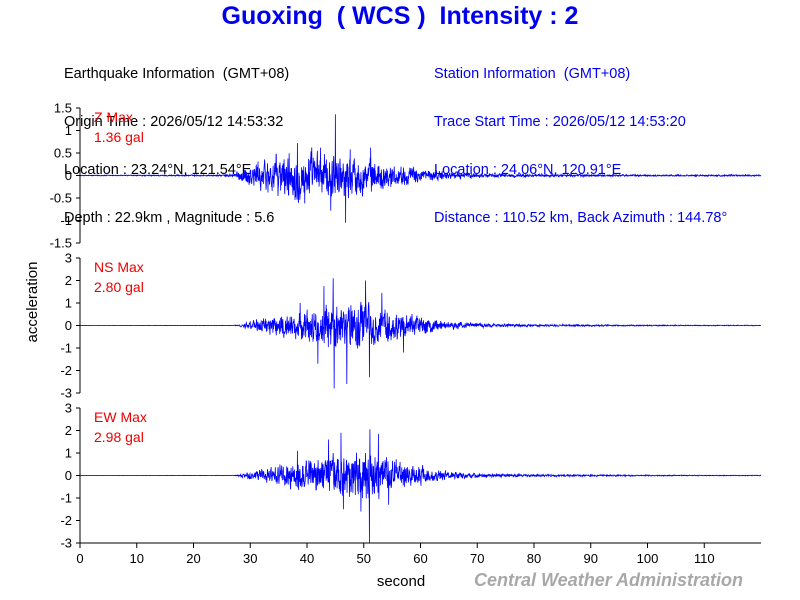 The width and height of the screenshot is (800, 600). Describe the element at coordinates (119, 137) in the screenshot. I see `max-value-z: 1.36 gal` at that location.